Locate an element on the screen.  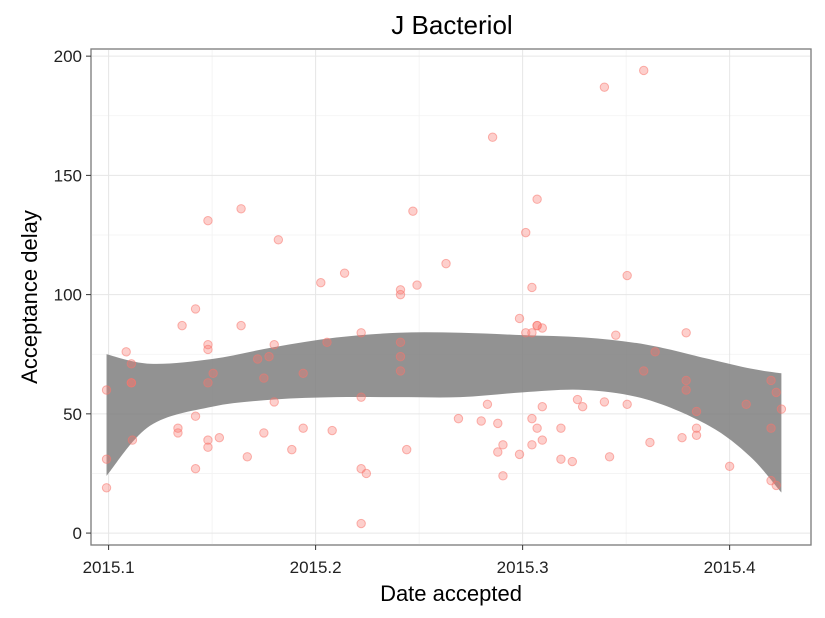
x-axis-label: Date accepted is located at coordinates (451, 593).